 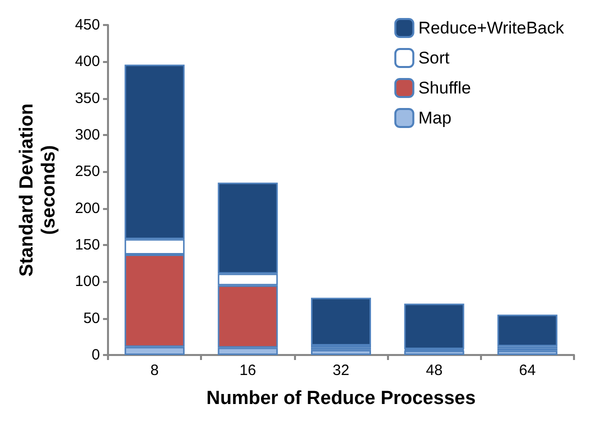 What do you see at coordinates (87, 208) in the screenshot?
I see `y-tick-label: 200` at bounding box center [87, 208].